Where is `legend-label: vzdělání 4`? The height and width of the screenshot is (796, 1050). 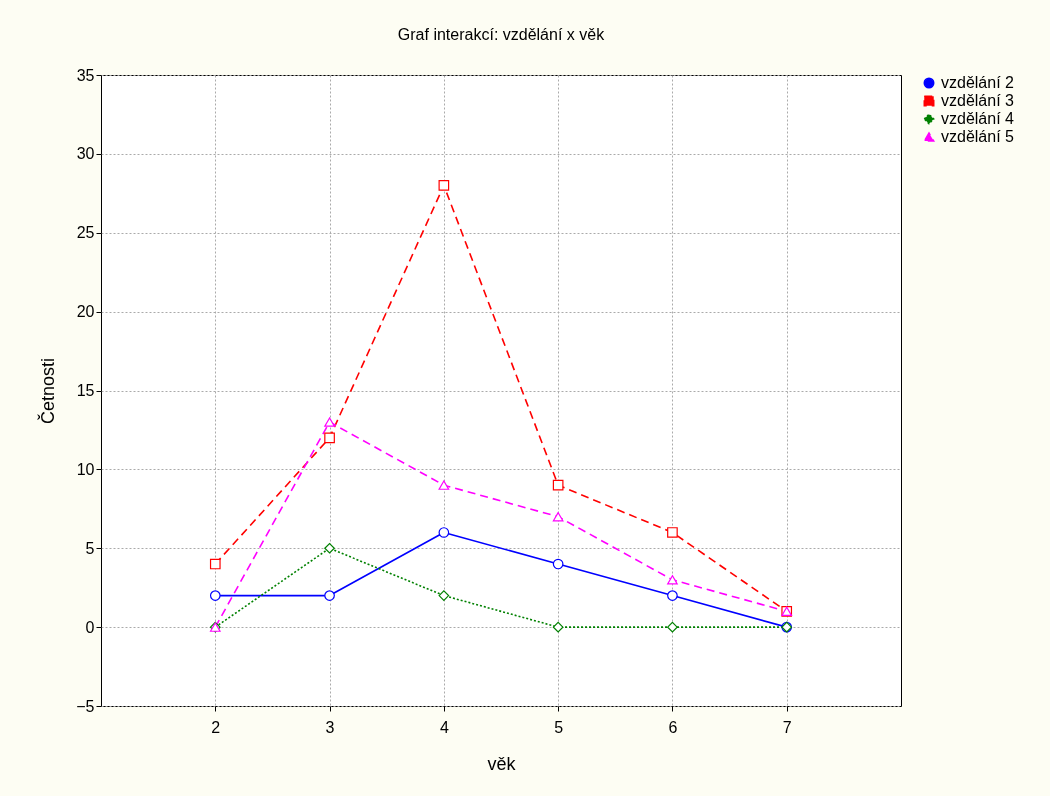 legend-label: vzdělání 4 is located at coordinates (978, 118).